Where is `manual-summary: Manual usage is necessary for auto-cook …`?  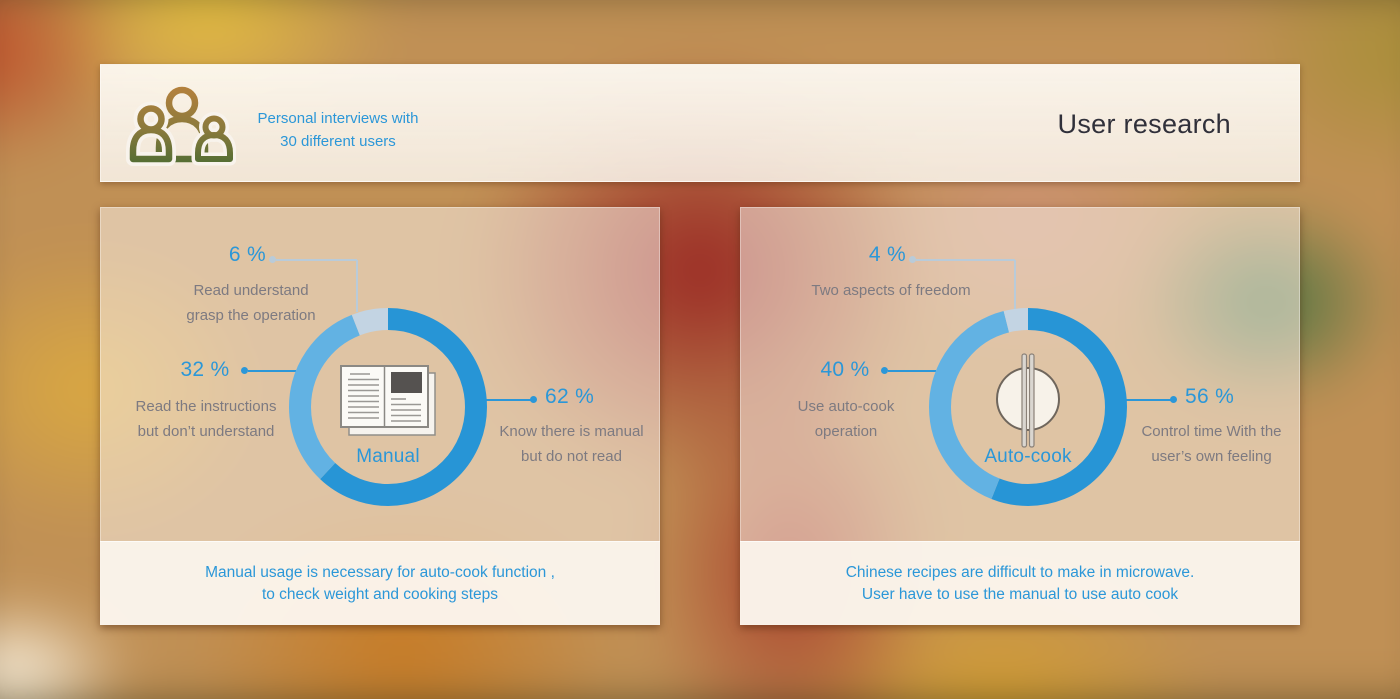 manual-summary: Manual usage is necessary for auto-cook … is located at coordinates (380, 583).